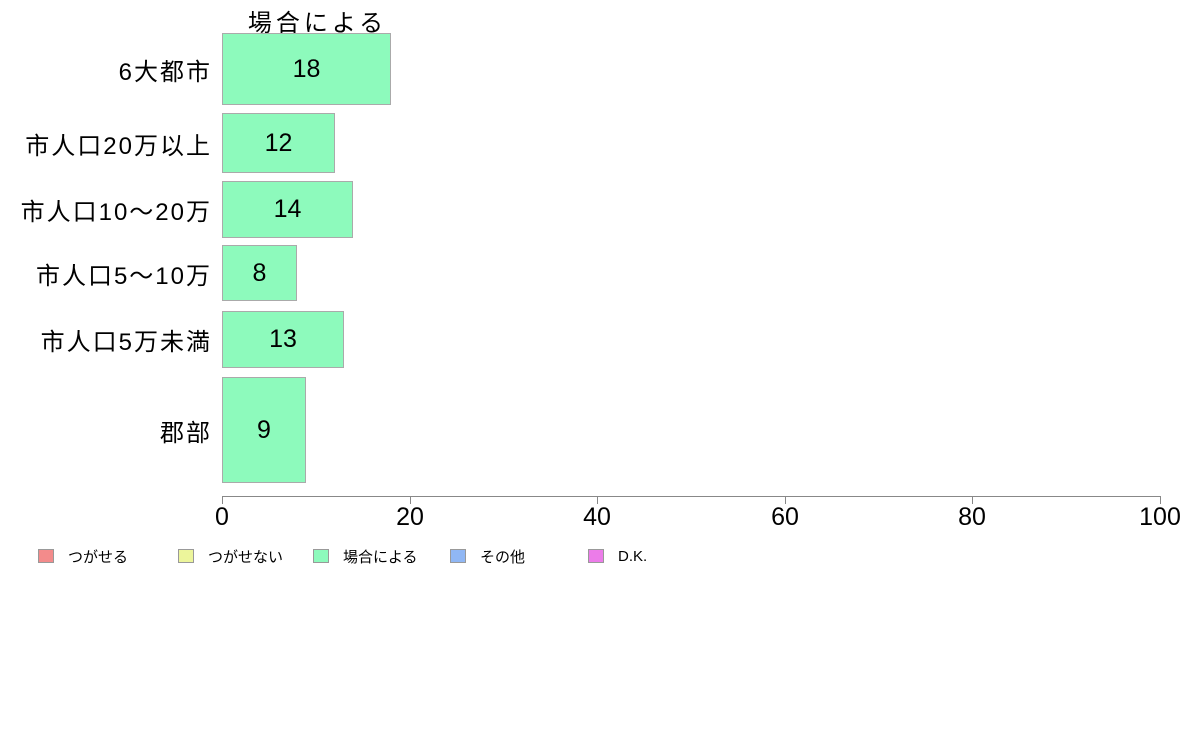  I want to click on legend-item: 場合による, so click(365, 556).